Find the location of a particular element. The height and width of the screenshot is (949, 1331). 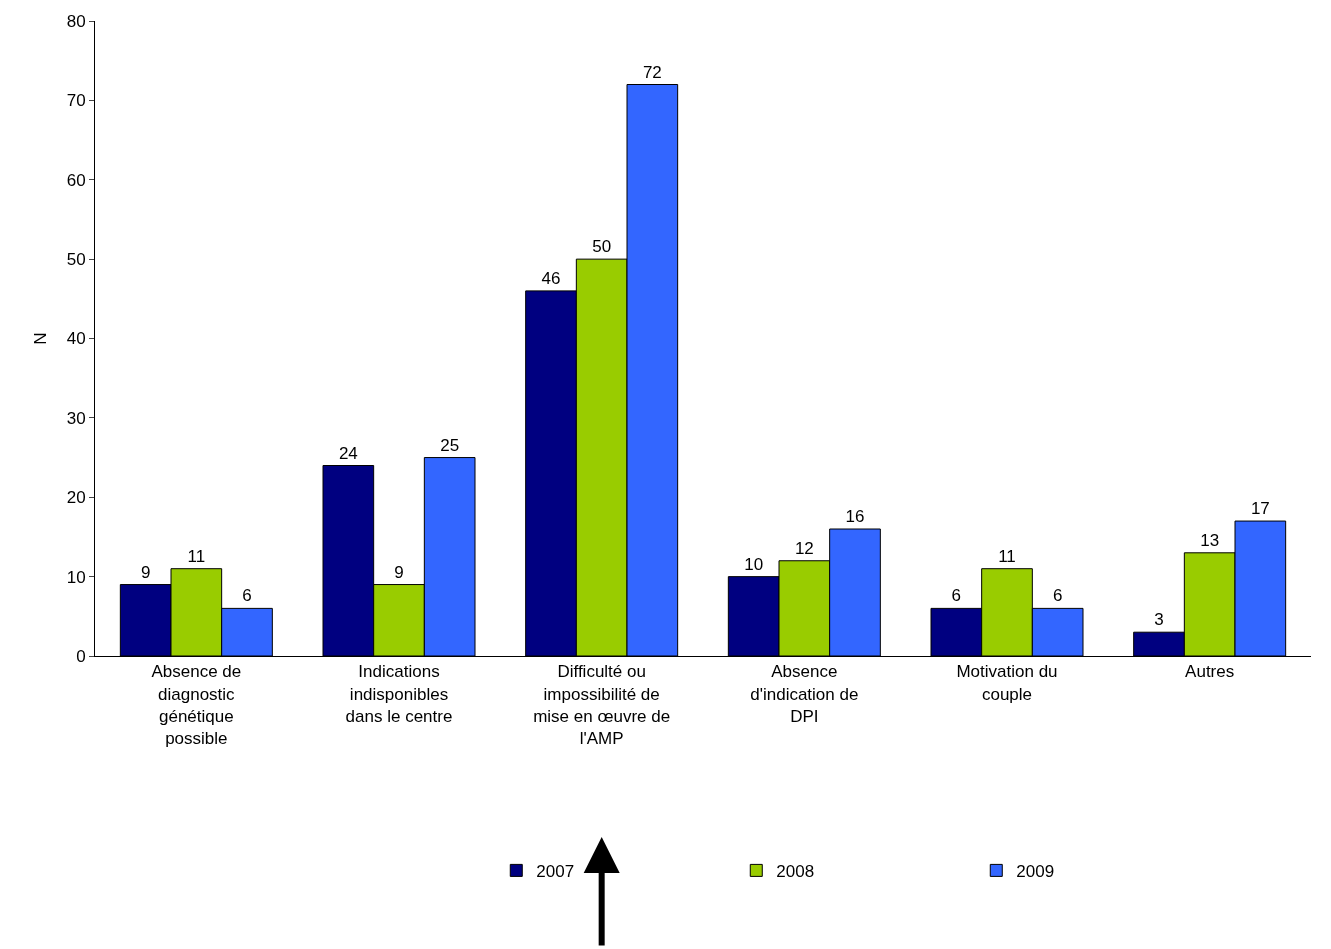

x-tick-label: Motivation du couple is located at coordinates (1007, 683).